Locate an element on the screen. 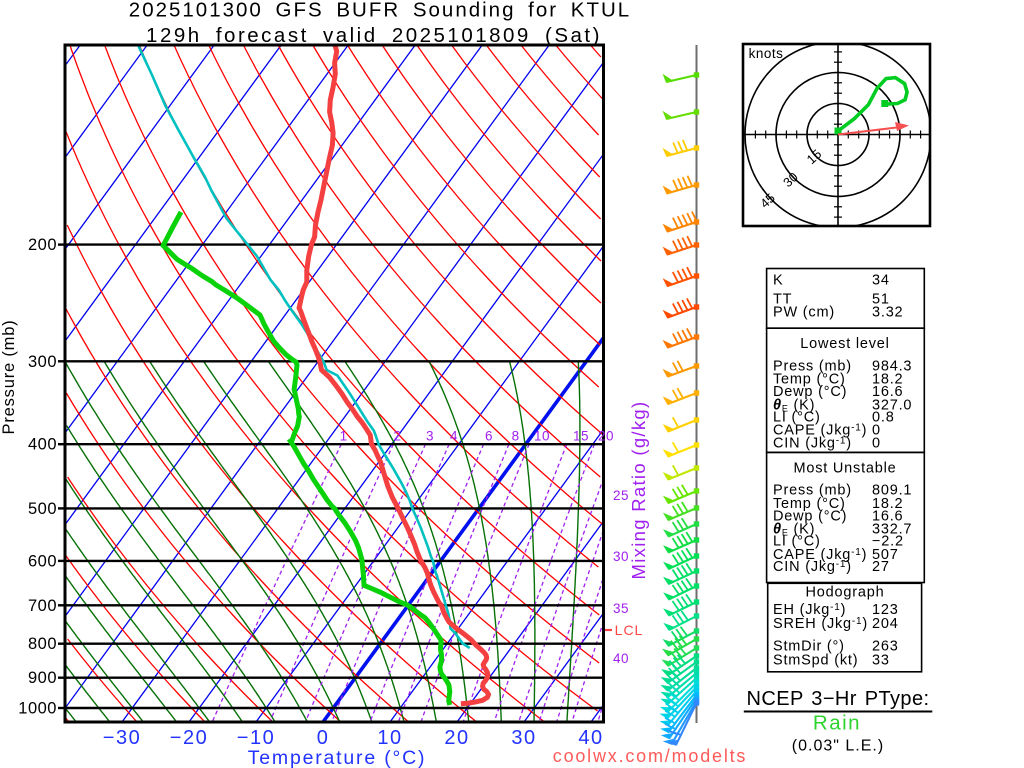  svg-text: 51 is located at coordinates (881, 299).